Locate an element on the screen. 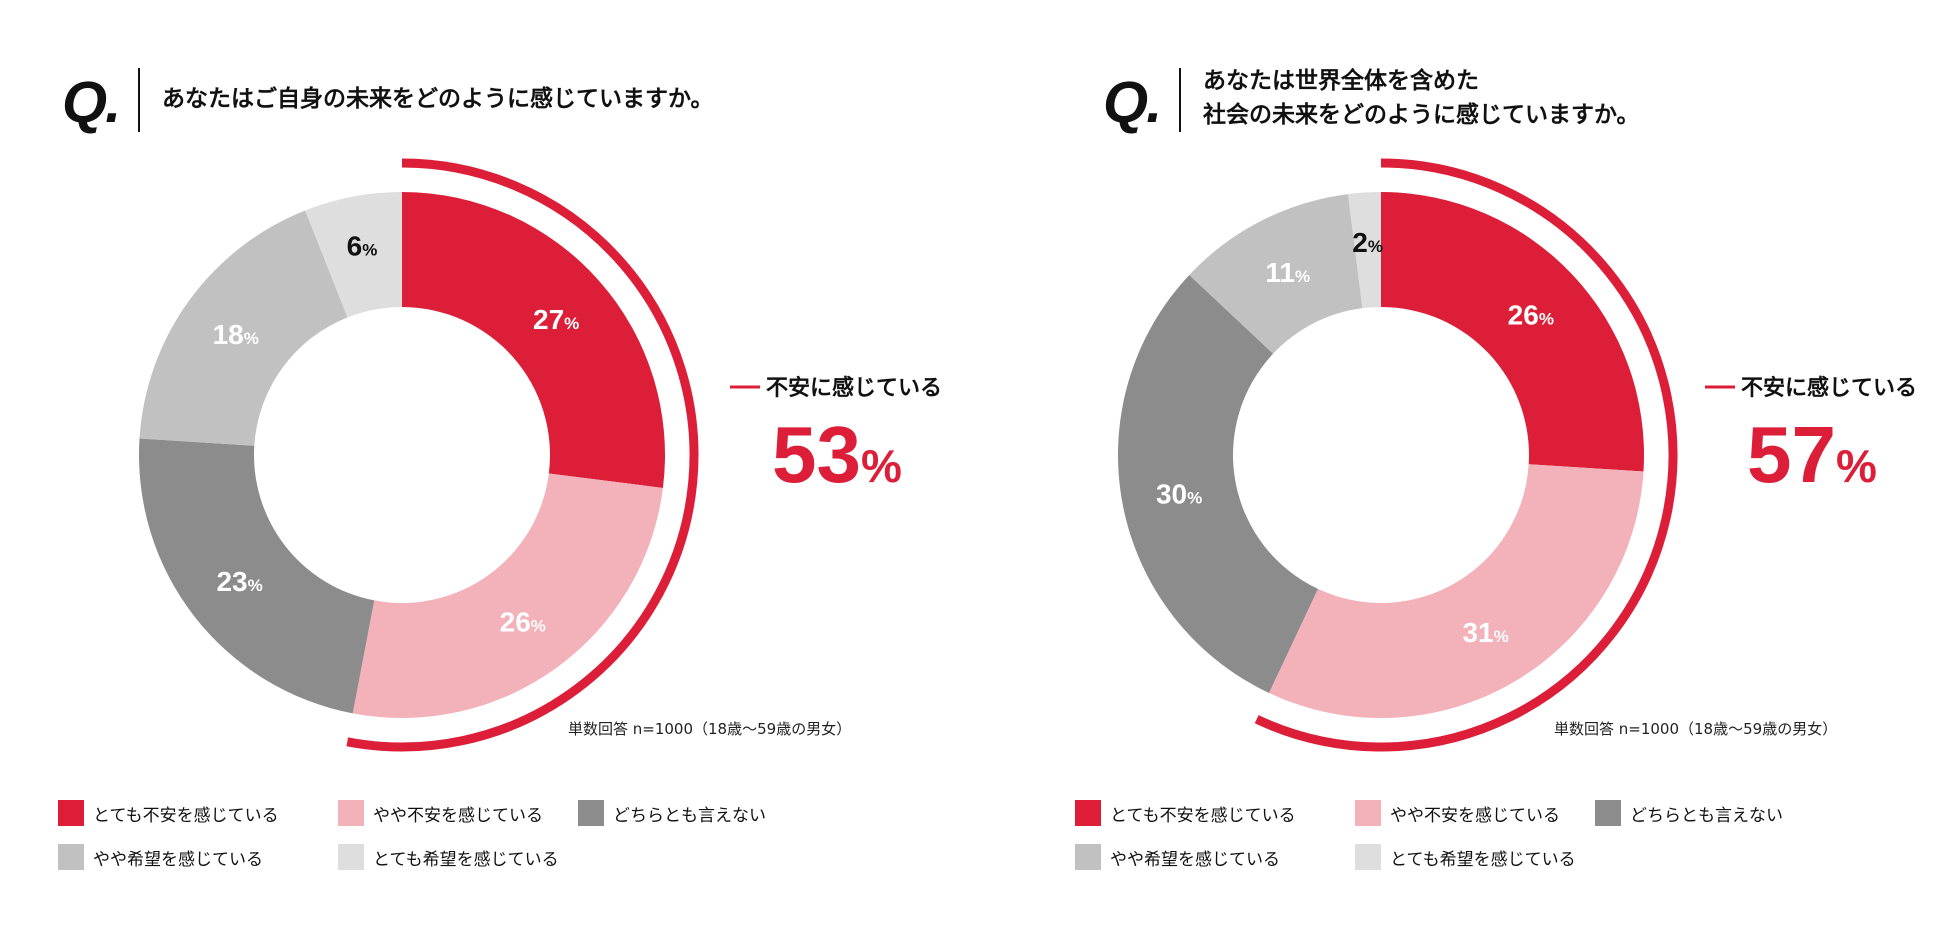 The image size is (1950, 942). question-text: あなたは世界全体を含めた 社会の未来をどのように感じていますか。 is located at coordinates (1421, 98).